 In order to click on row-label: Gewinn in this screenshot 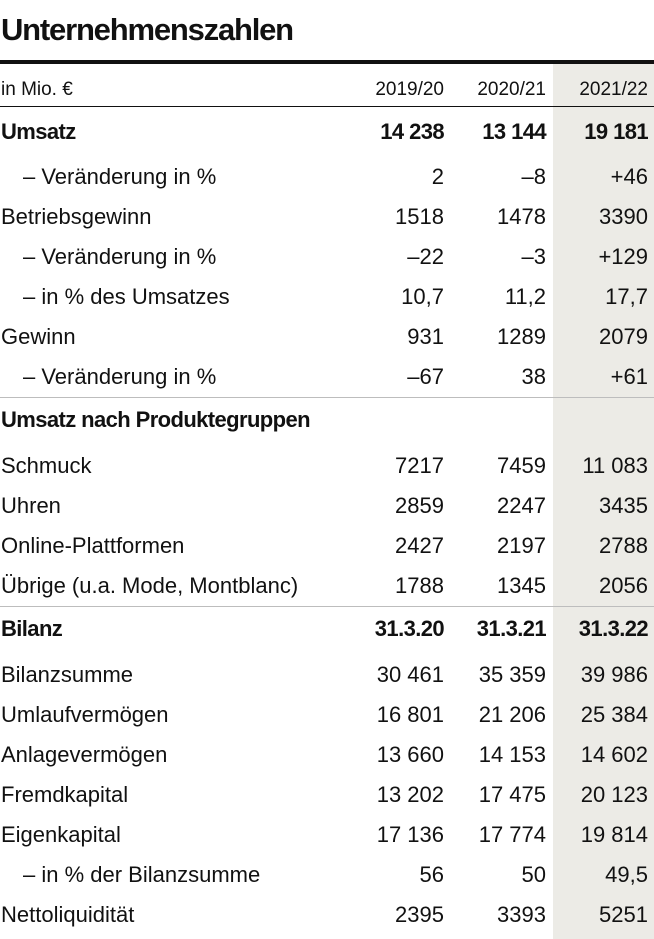, I will do `click(38, 336)`.